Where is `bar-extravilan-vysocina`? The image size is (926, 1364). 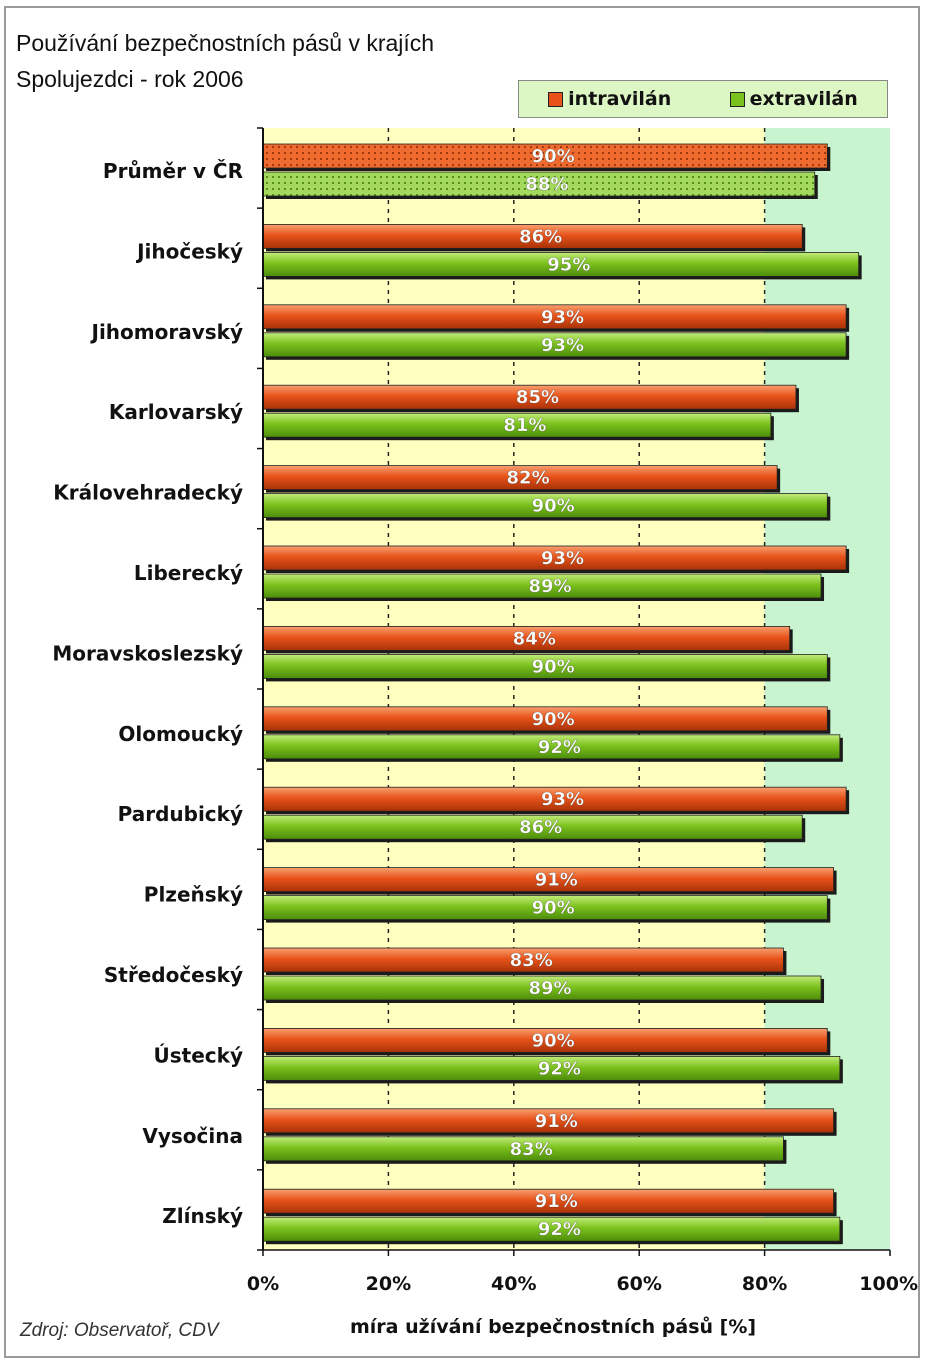
bar-extravilan-vysocina is located at coordinates (523, 1149).